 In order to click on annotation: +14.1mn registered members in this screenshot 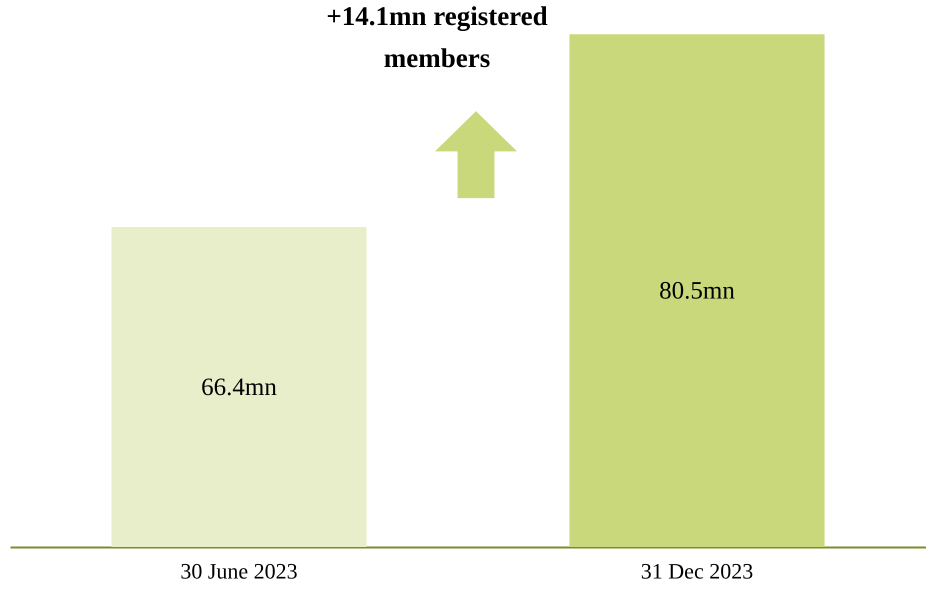, I will do `click(437, 37)`.